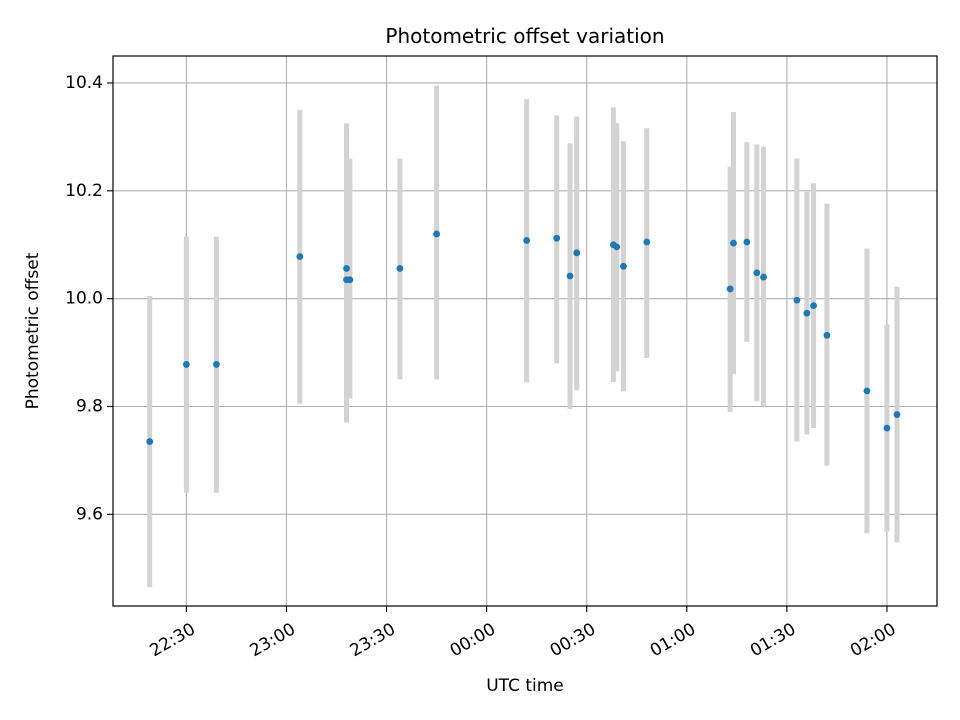  I want to click on y-tick-label: 10.4, so click(84, 83).